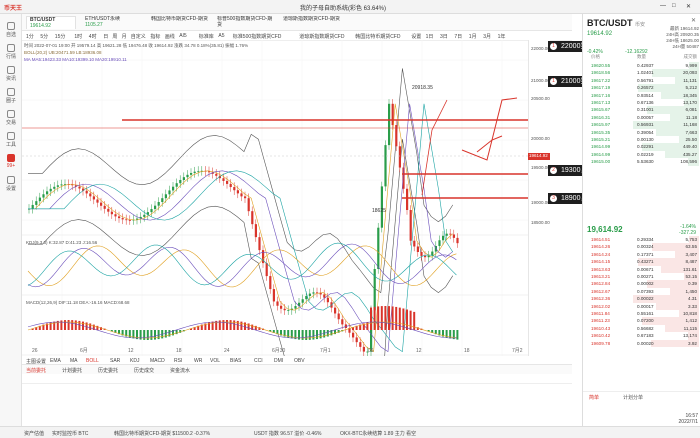 The image size is (700, 438). Describe the element at coordinates (180, 371) in the screenshot. I see `tab-fund-flow: 资金流水` at that location.